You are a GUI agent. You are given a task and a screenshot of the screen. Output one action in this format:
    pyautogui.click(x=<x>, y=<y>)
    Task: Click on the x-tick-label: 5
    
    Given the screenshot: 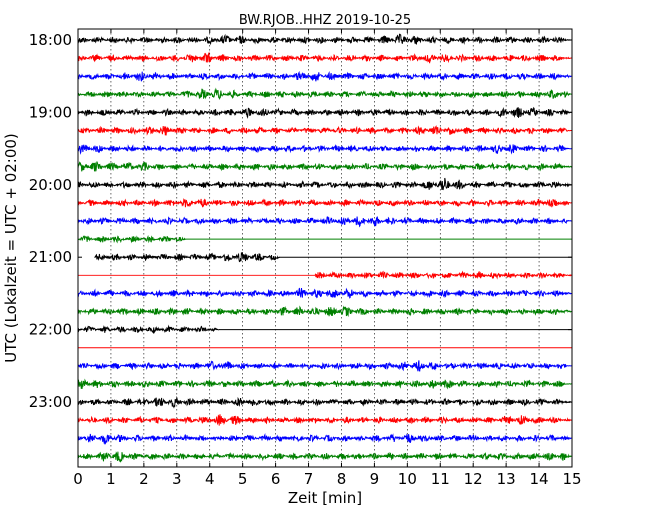 What is the action you would take?
    pyautogui.click(x=243, y=479)
    